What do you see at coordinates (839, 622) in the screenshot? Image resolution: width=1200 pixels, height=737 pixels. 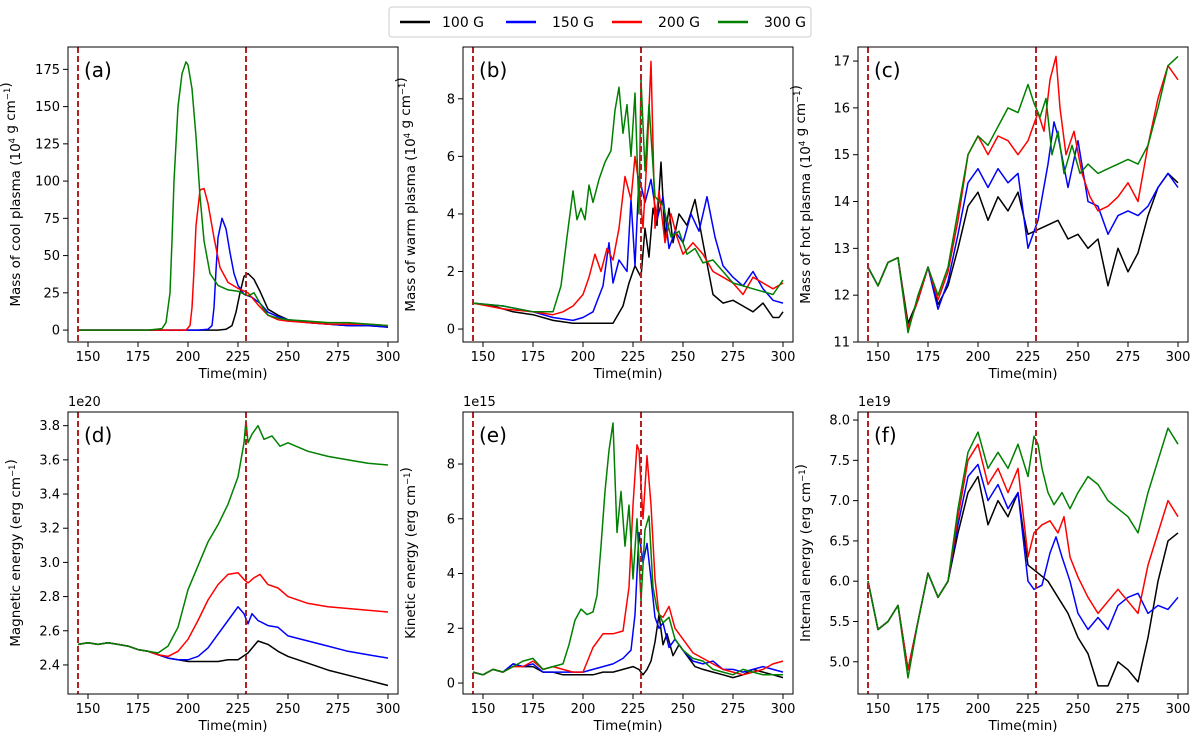 I see `y-tick-label: 5.5` at bounding box center [839, 622].